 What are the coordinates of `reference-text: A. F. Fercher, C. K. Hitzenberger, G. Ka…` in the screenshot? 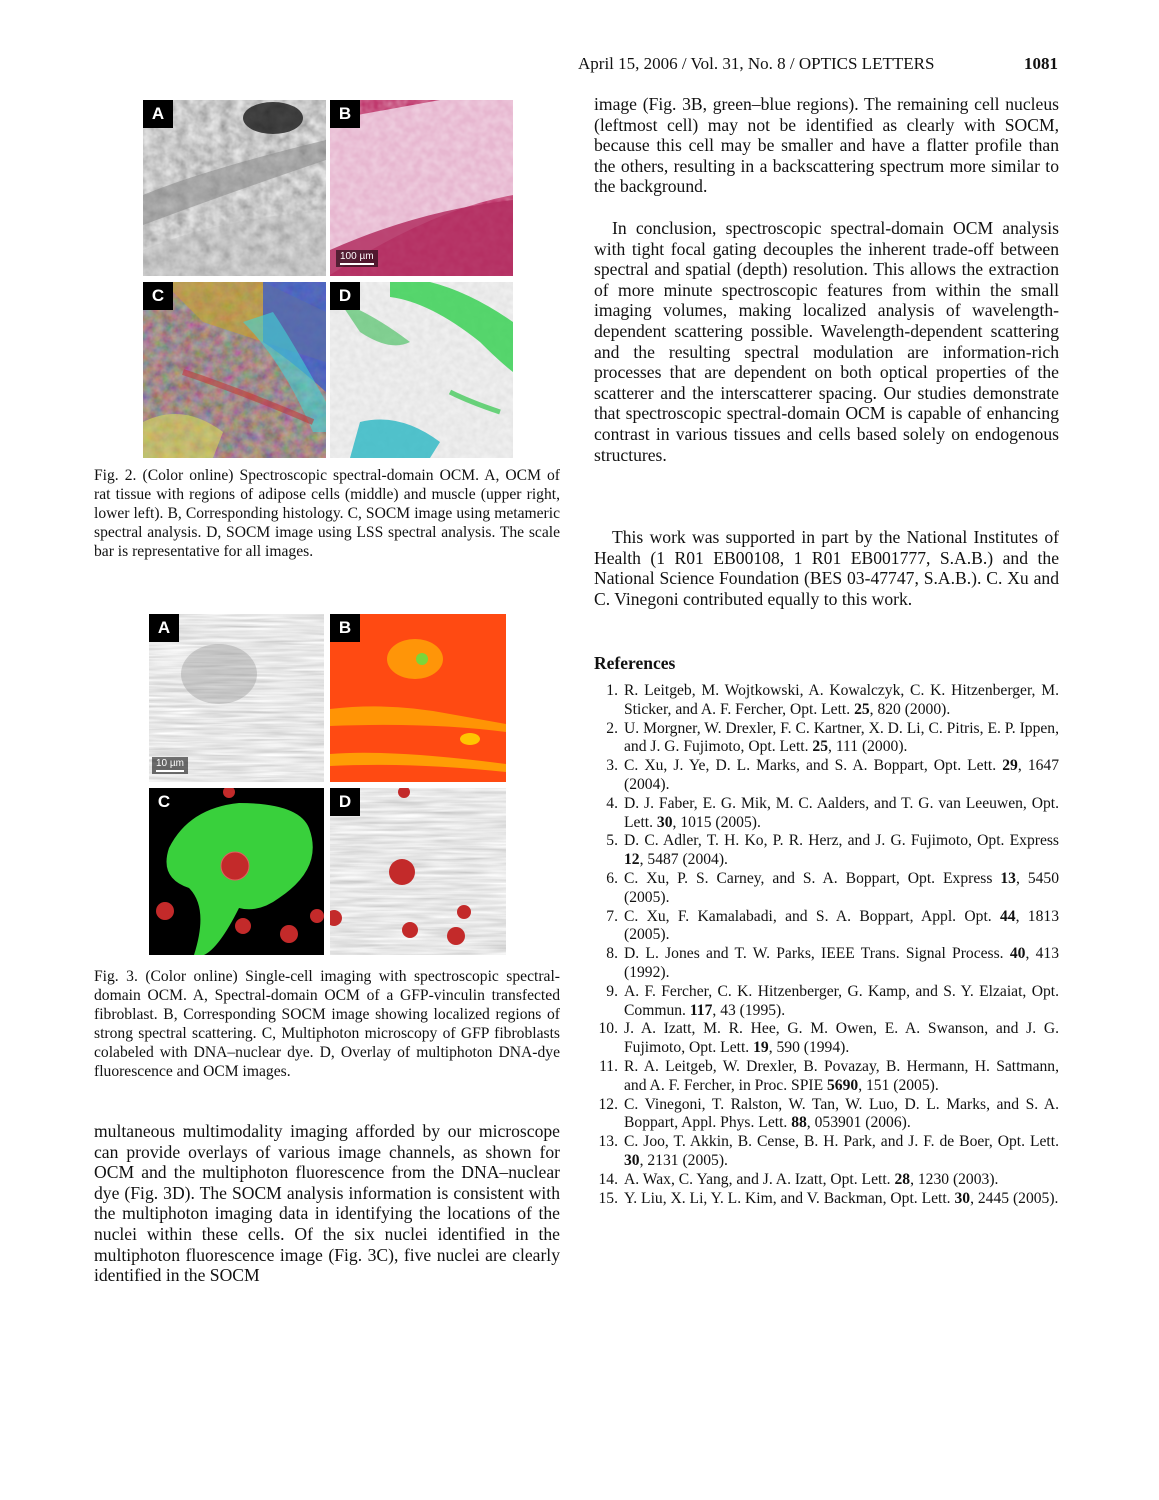 It's located at (841, 1000).